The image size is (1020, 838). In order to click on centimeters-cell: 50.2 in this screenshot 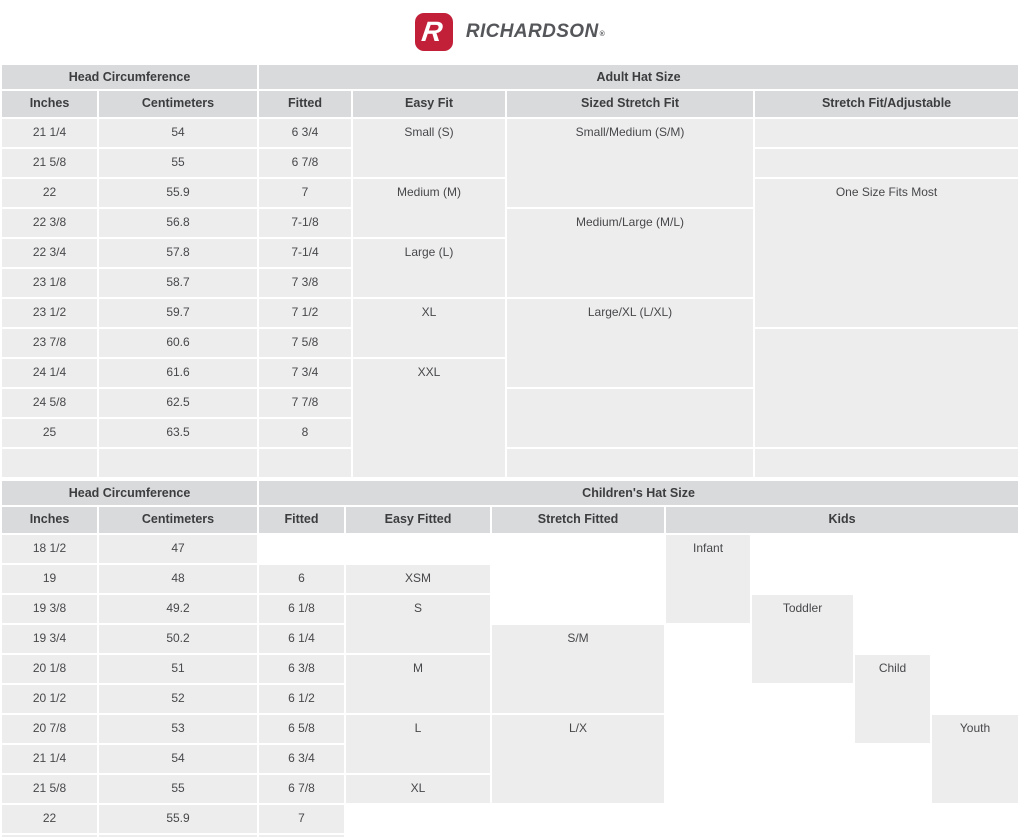, I will do `click(178, 639)`.